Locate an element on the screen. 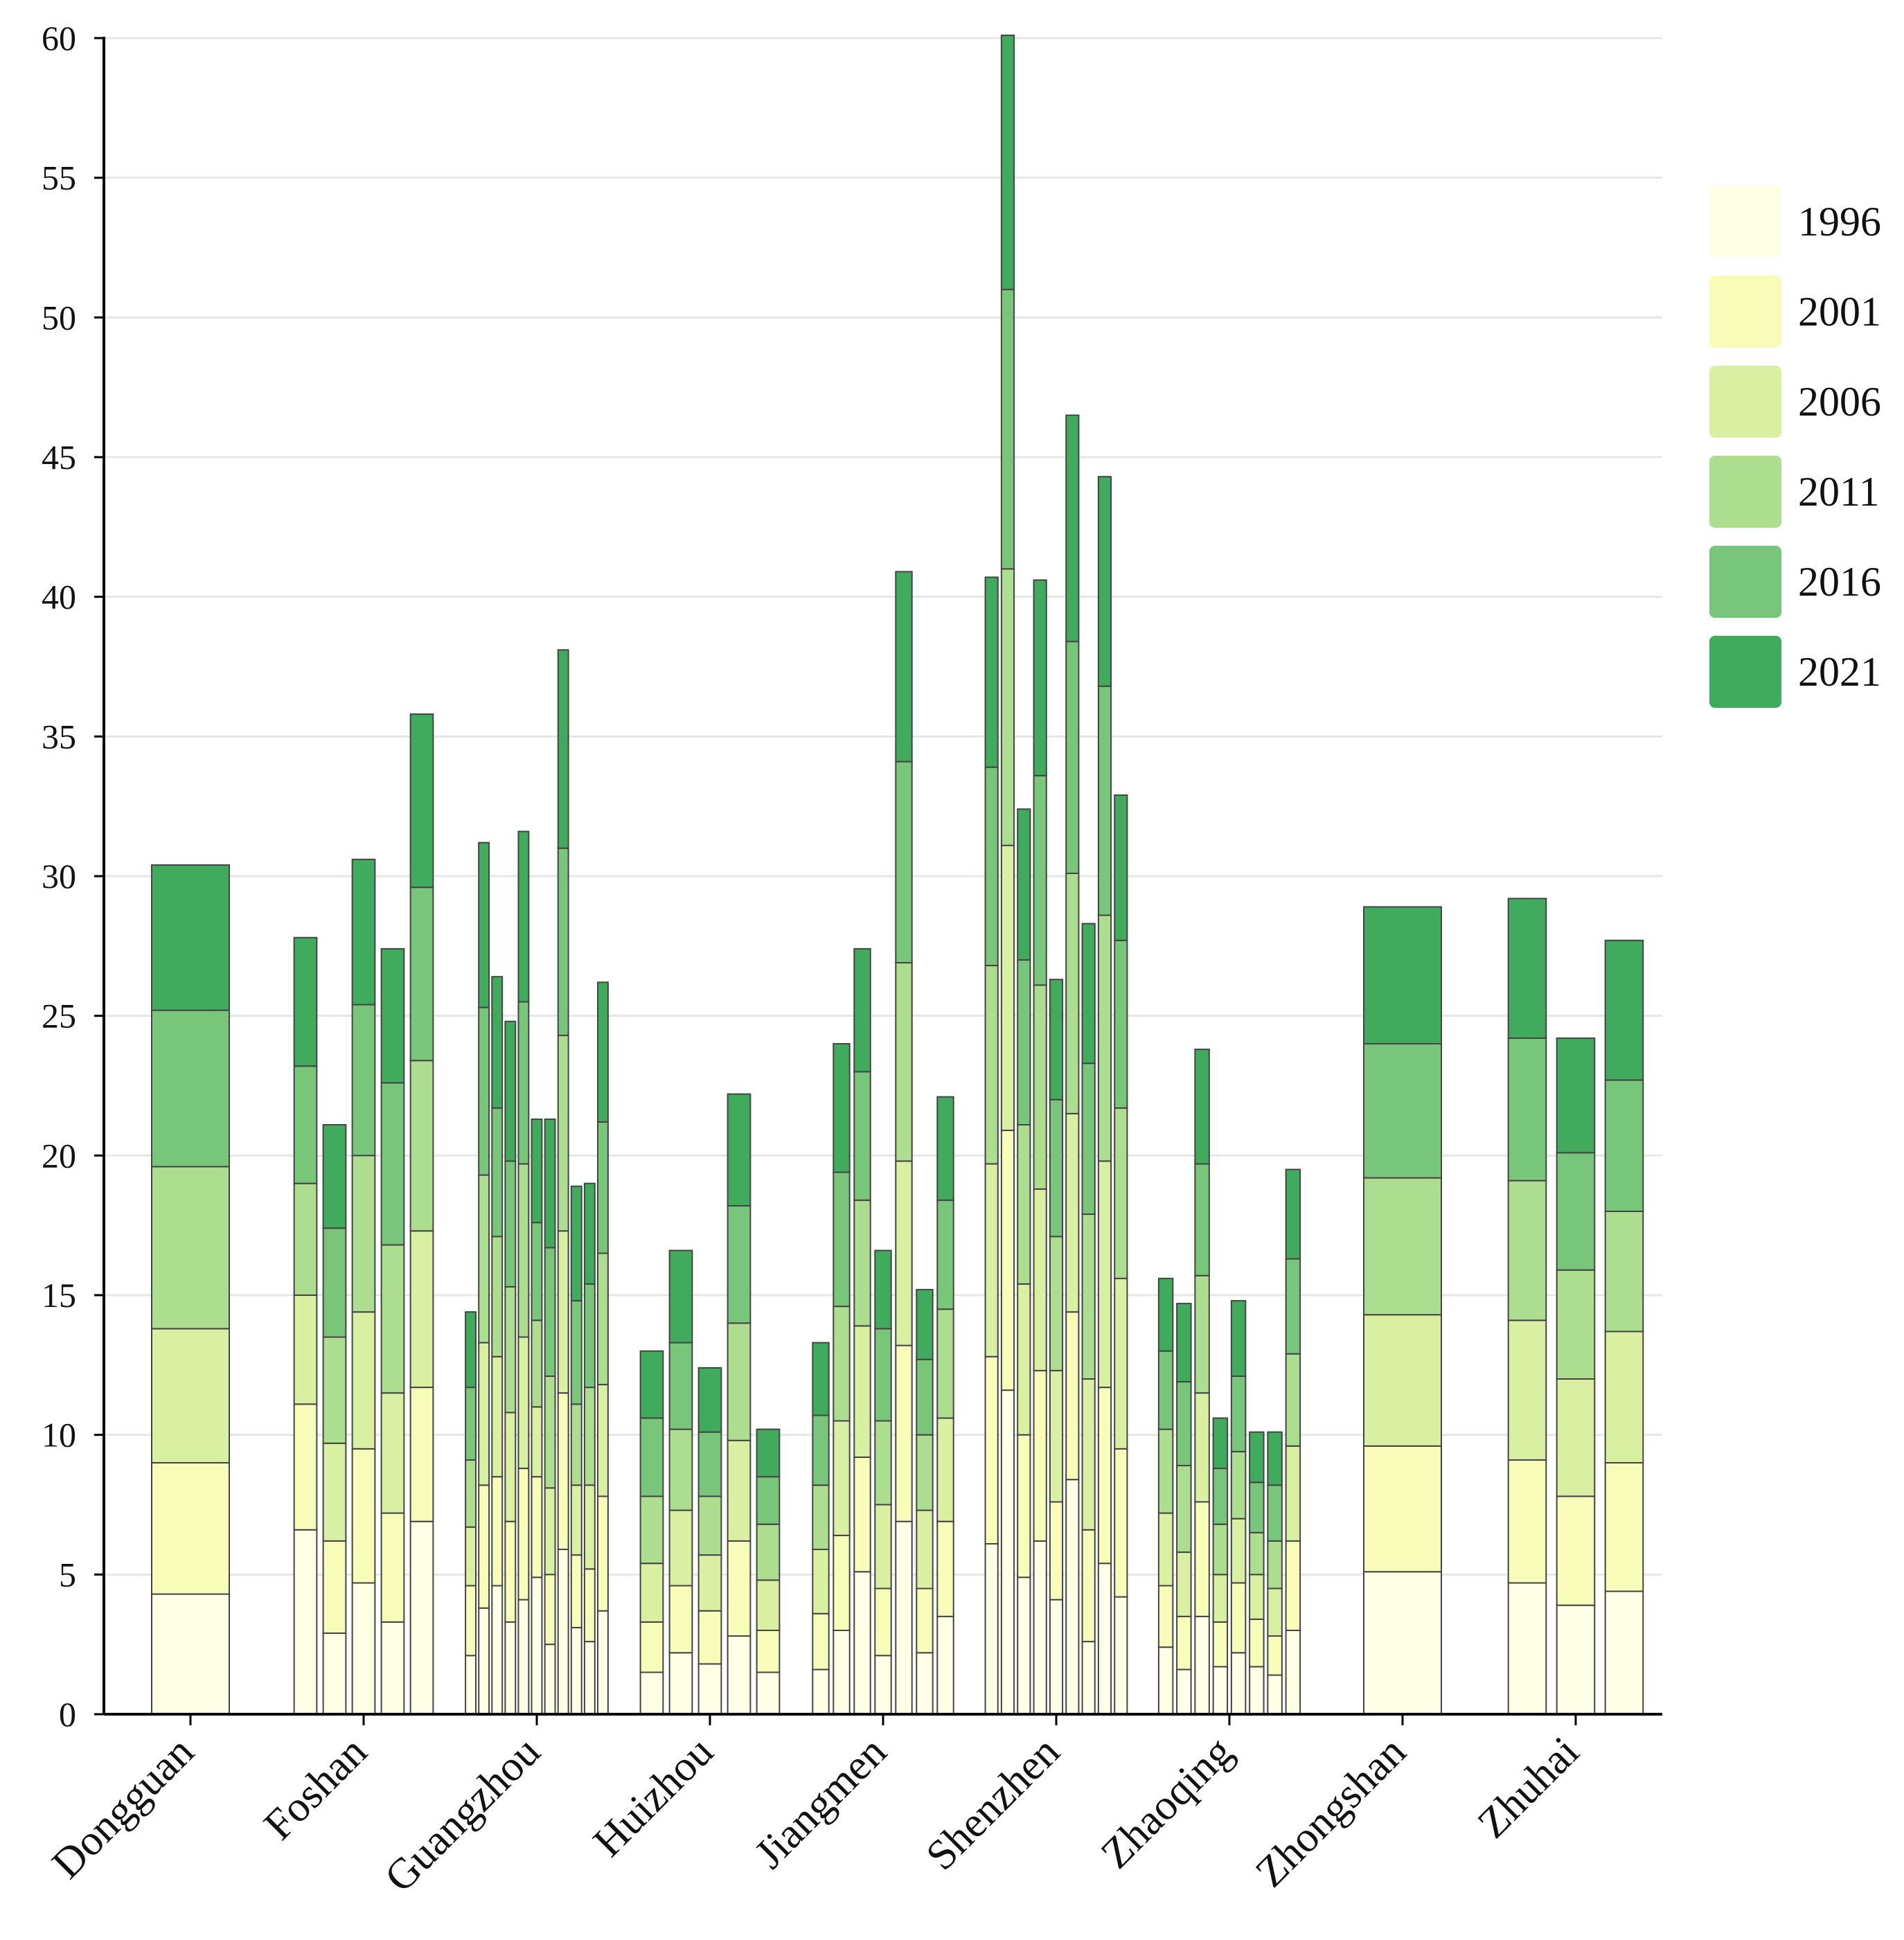  x-tick-label: Zhongshan is located at coordinates (1331, 1812).